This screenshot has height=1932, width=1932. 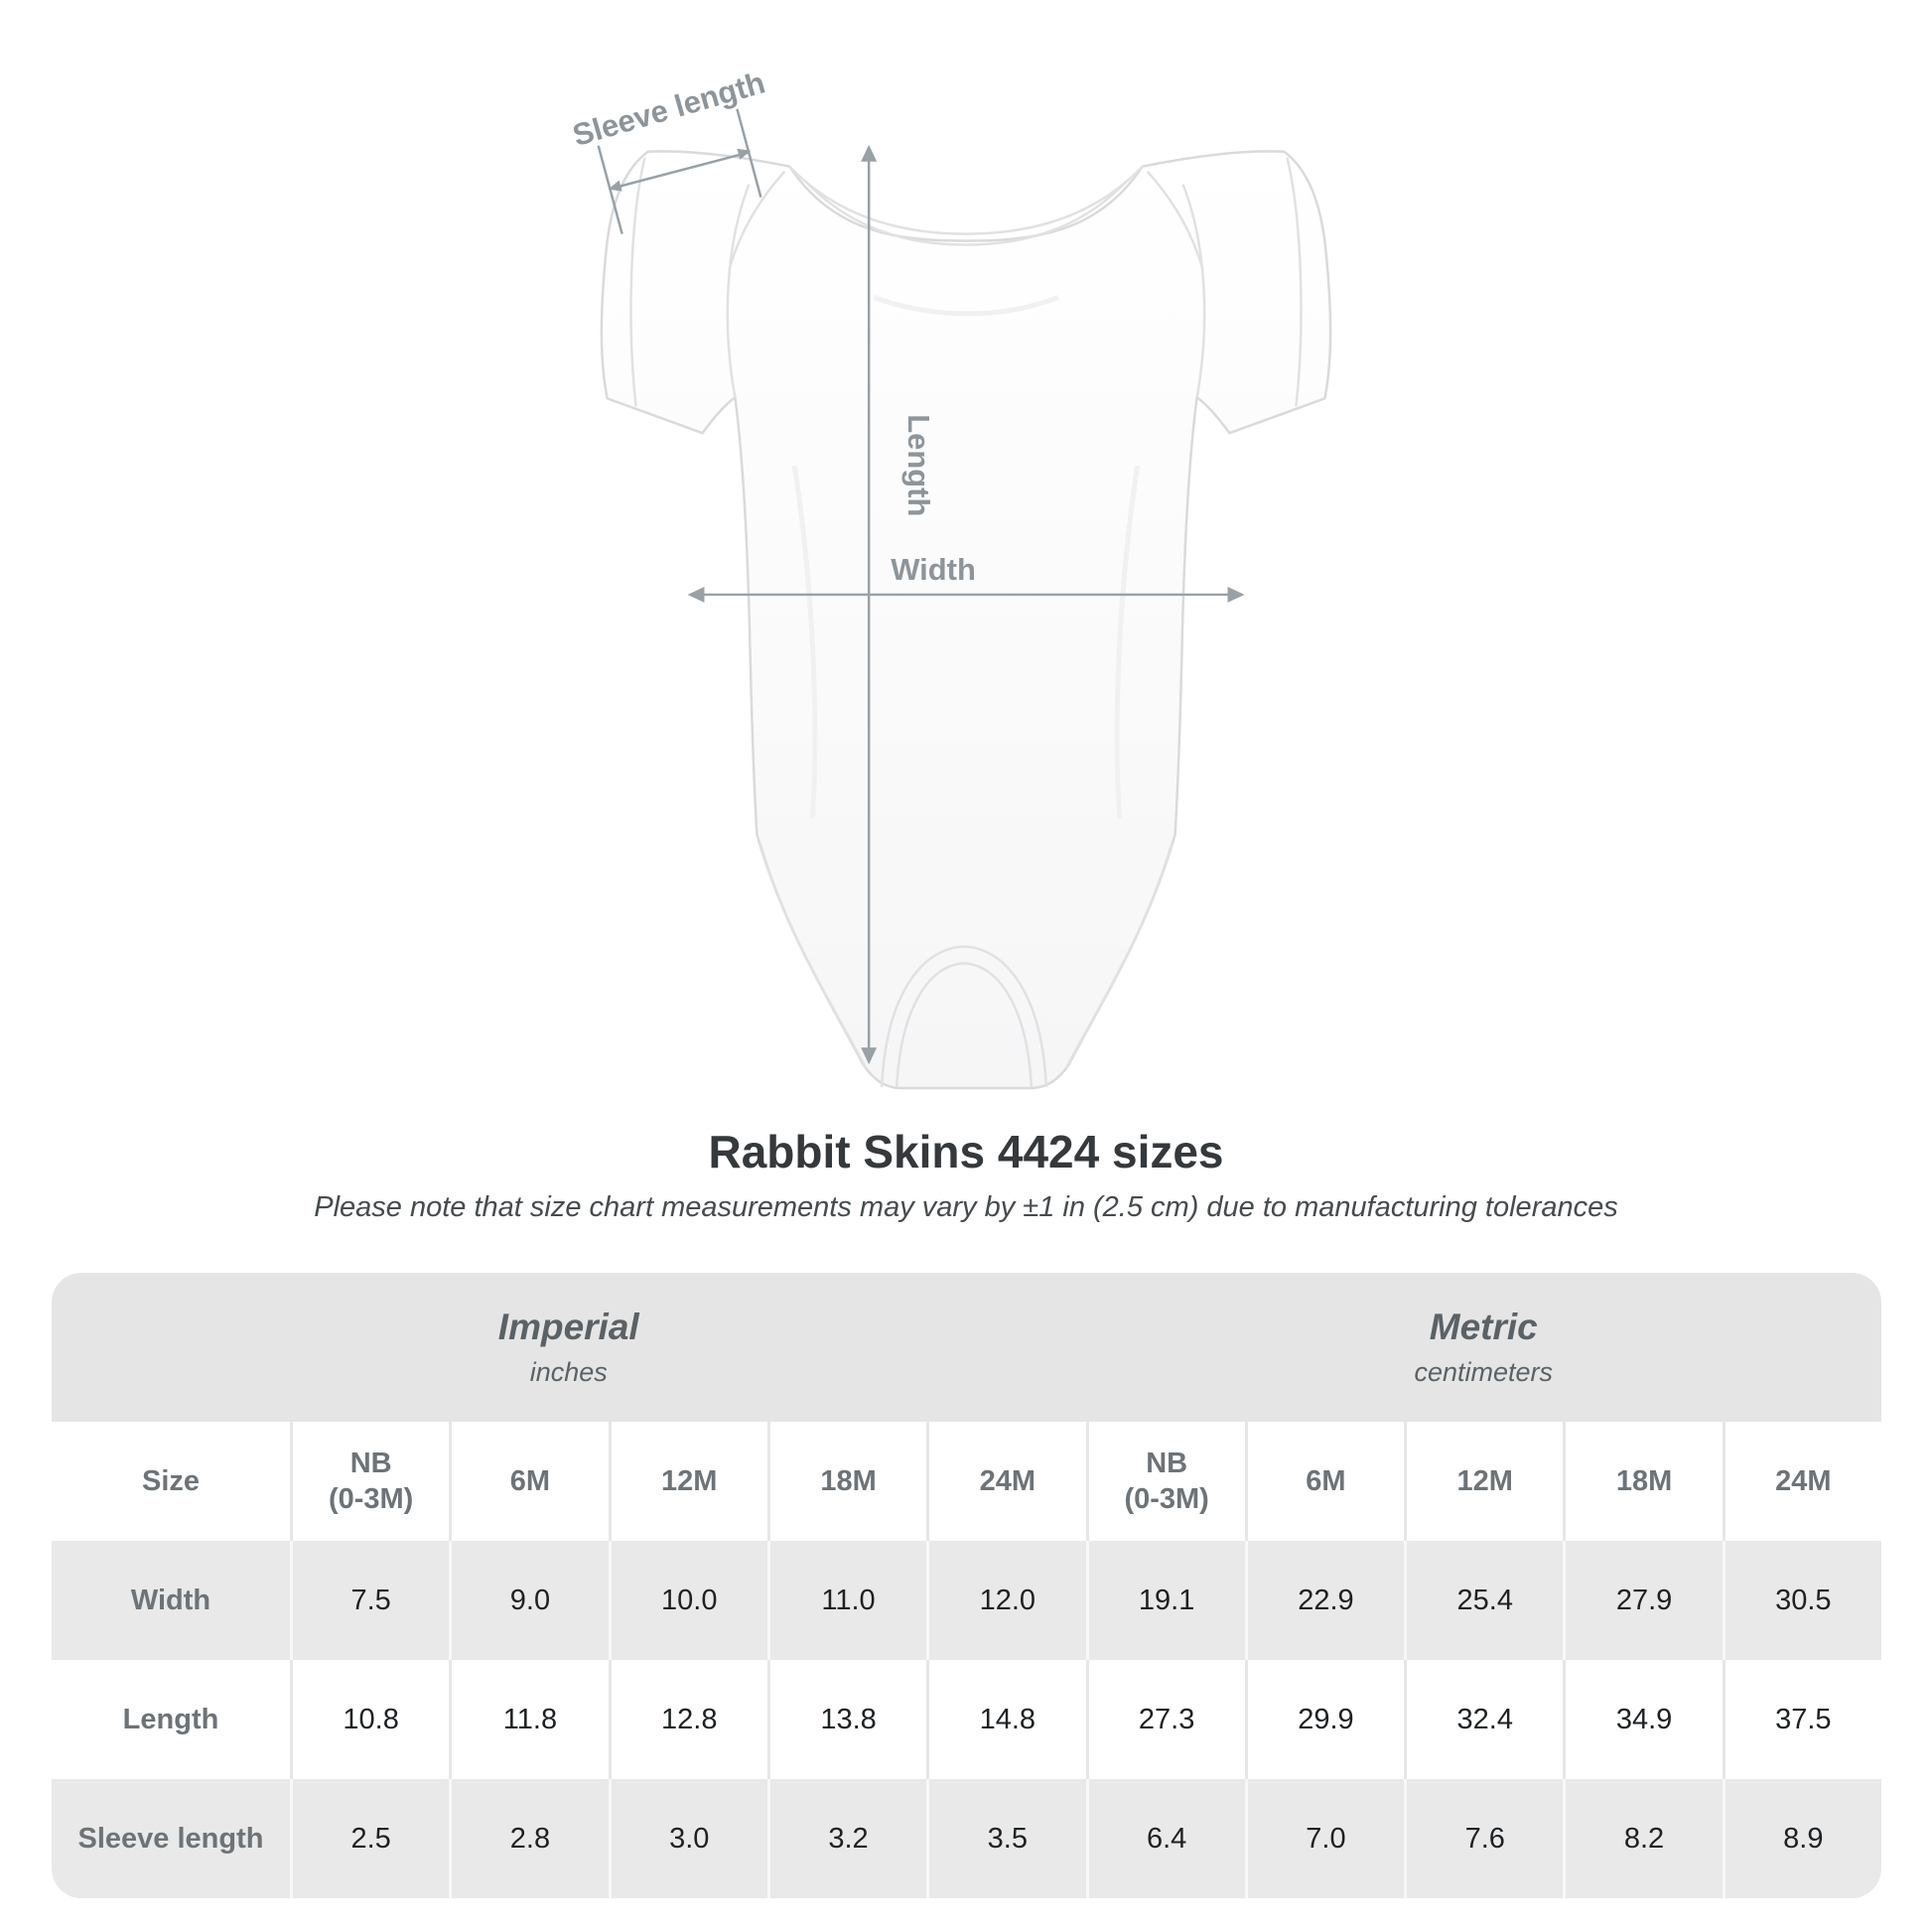 What do you see at coordinates (568, 1327) in the screenshot?
I see `imperial-label: Imperial` at bounding box center [568, 1327].